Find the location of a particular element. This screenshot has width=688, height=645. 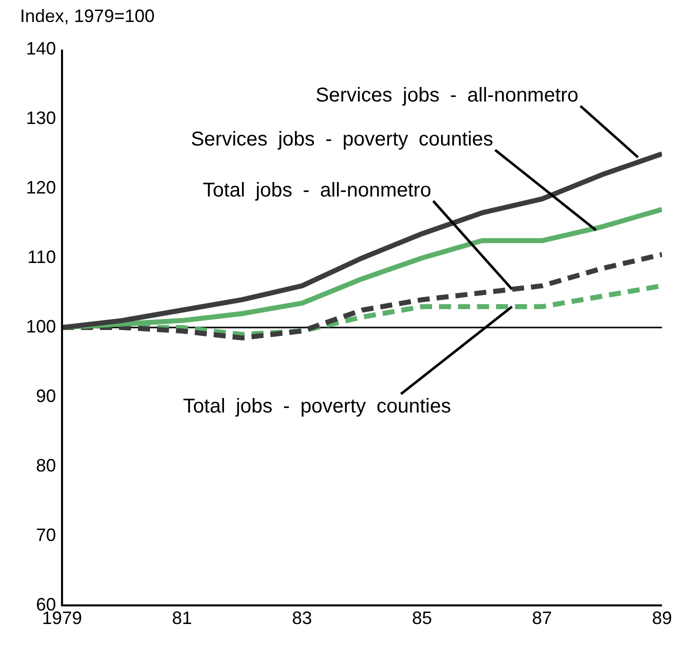

y-tick-label: 140 is located at coordinates (41, 48).